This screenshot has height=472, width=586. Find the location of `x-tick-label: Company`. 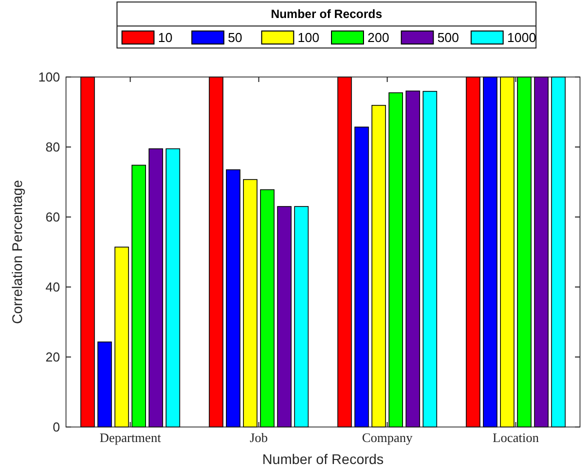

x-tick-label: Company is located at coordinates (388, 437).